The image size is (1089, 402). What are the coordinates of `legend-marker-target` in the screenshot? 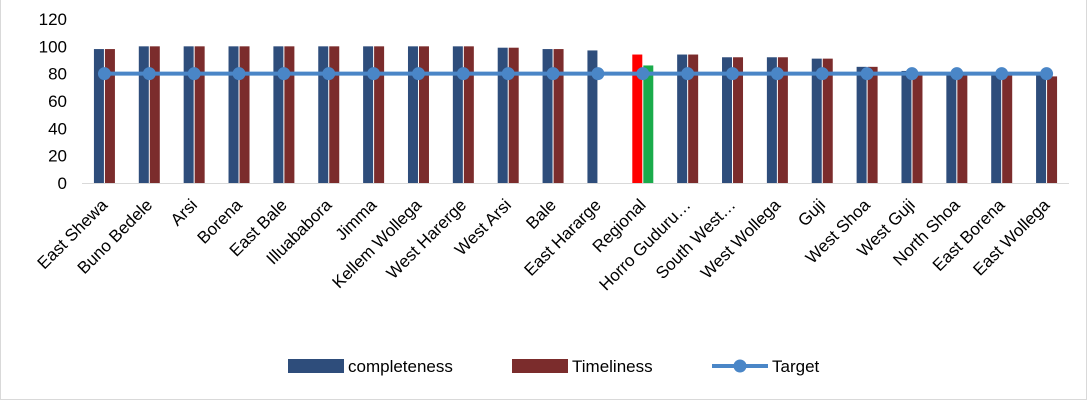 It's located at (740, 366).